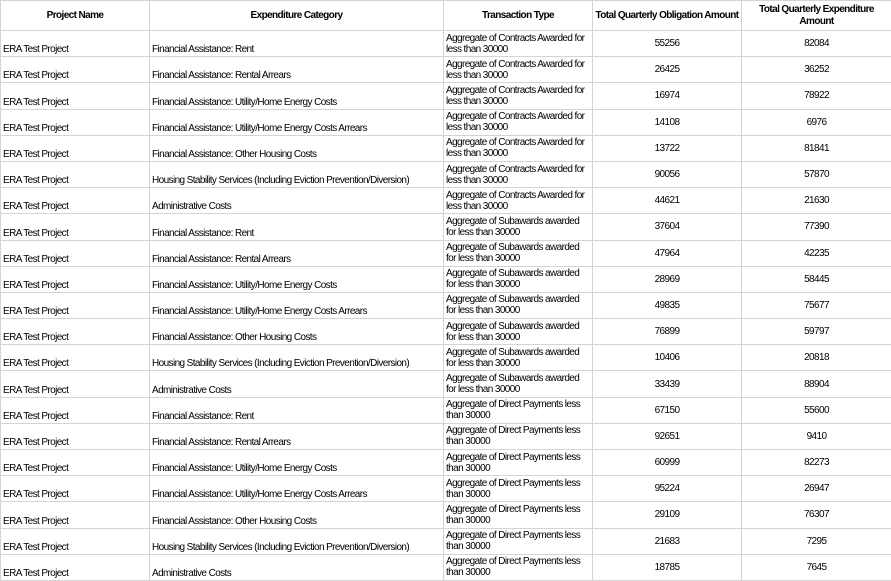 This screenshot has width=891, height=581. Describe the element at coordinates (816, 463) in the screenshot. I see `expenditure-amount-cell: 82273` at that location.